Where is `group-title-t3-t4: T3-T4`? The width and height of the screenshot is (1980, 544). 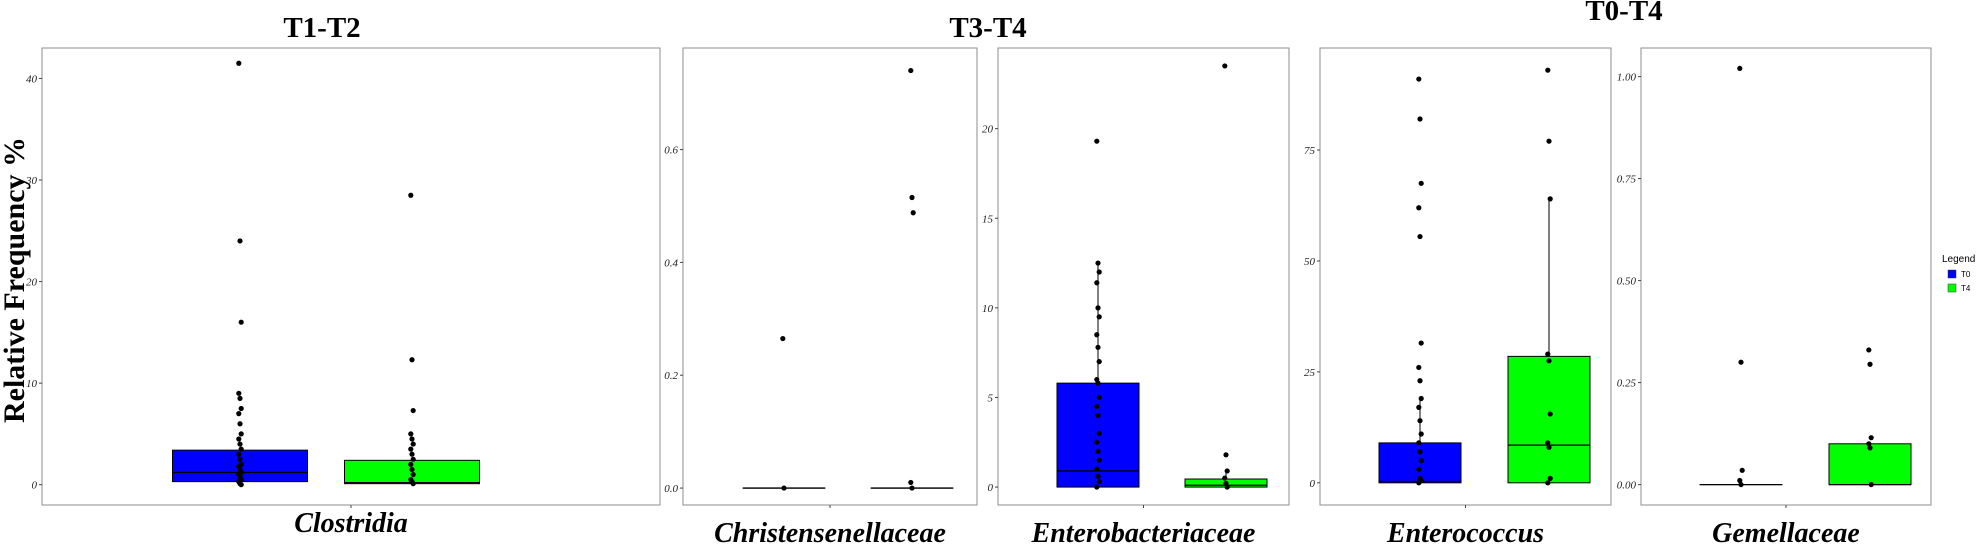 group-title-t3-t4: T3-T4 is located at coordinates (987, 28).